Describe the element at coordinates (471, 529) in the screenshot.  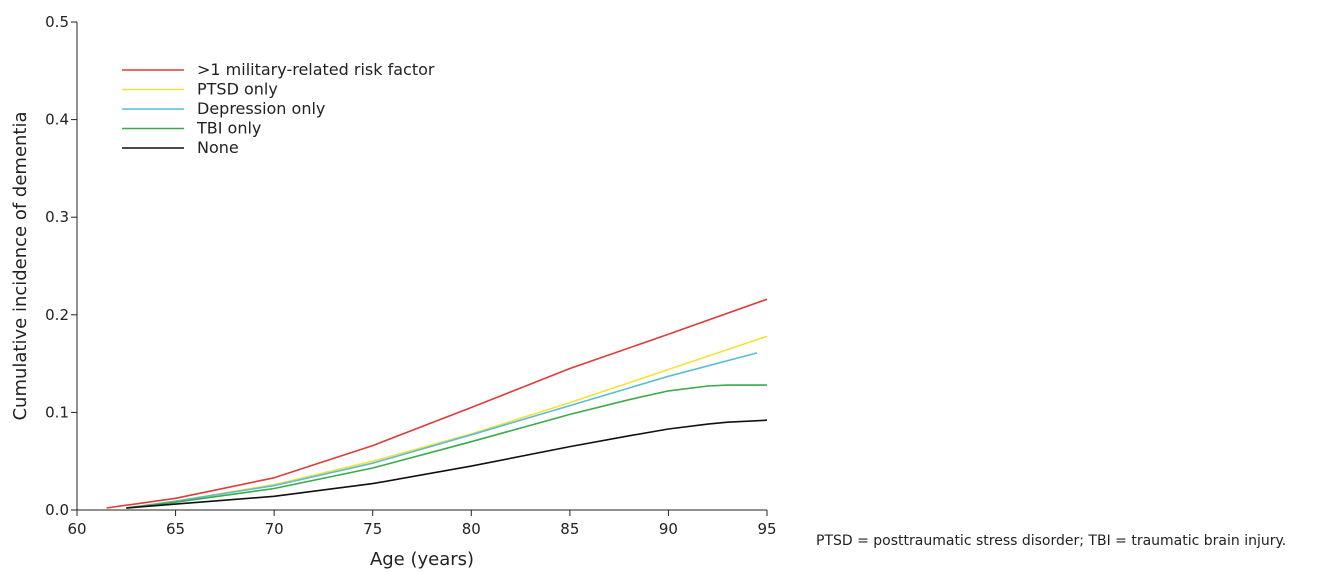
I see `x-tick-label: 80` at that location.